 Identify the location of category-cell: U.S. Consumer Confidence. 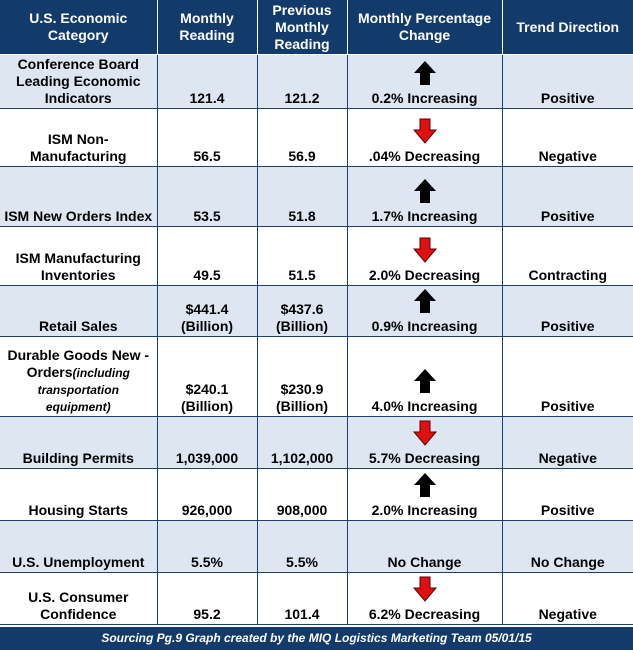
(79, 598).